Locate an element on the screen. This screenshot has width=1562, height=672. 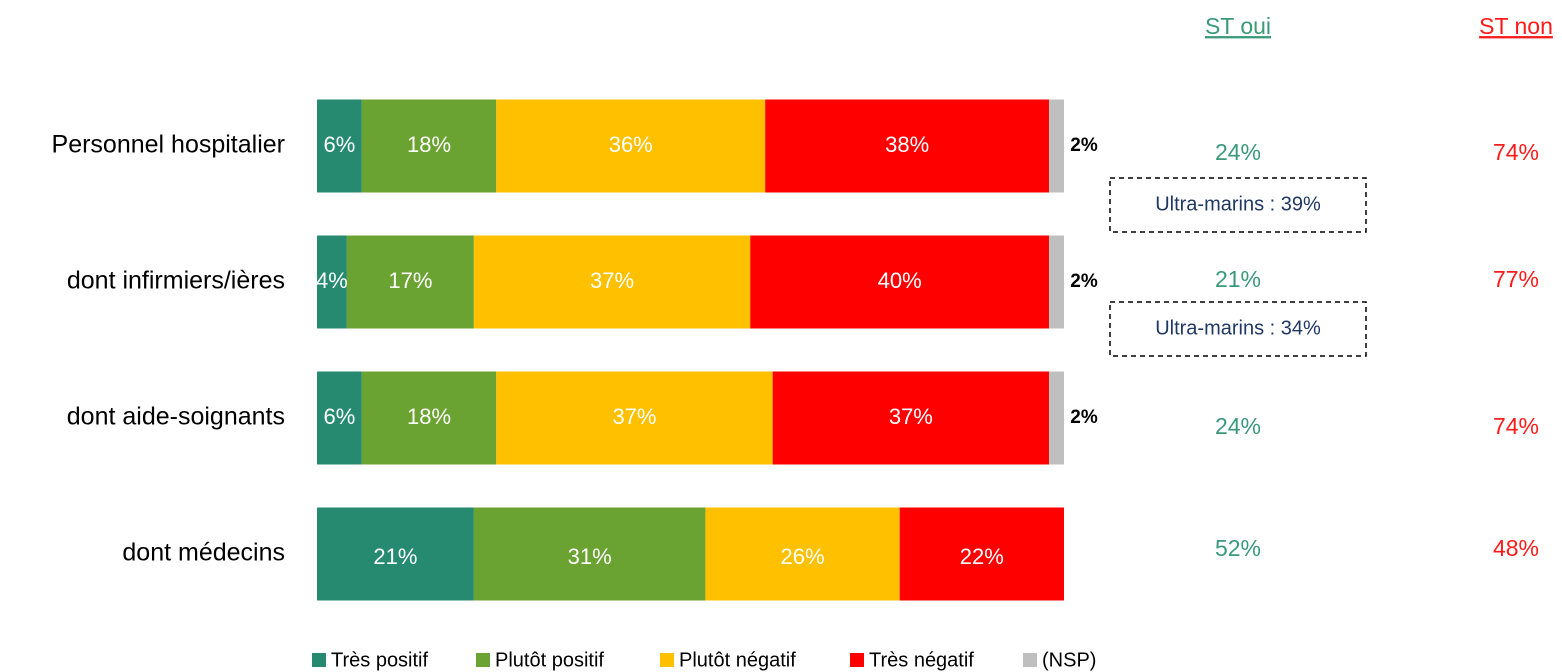
legend-label: Très négatif is located at coordinates (921, 660).